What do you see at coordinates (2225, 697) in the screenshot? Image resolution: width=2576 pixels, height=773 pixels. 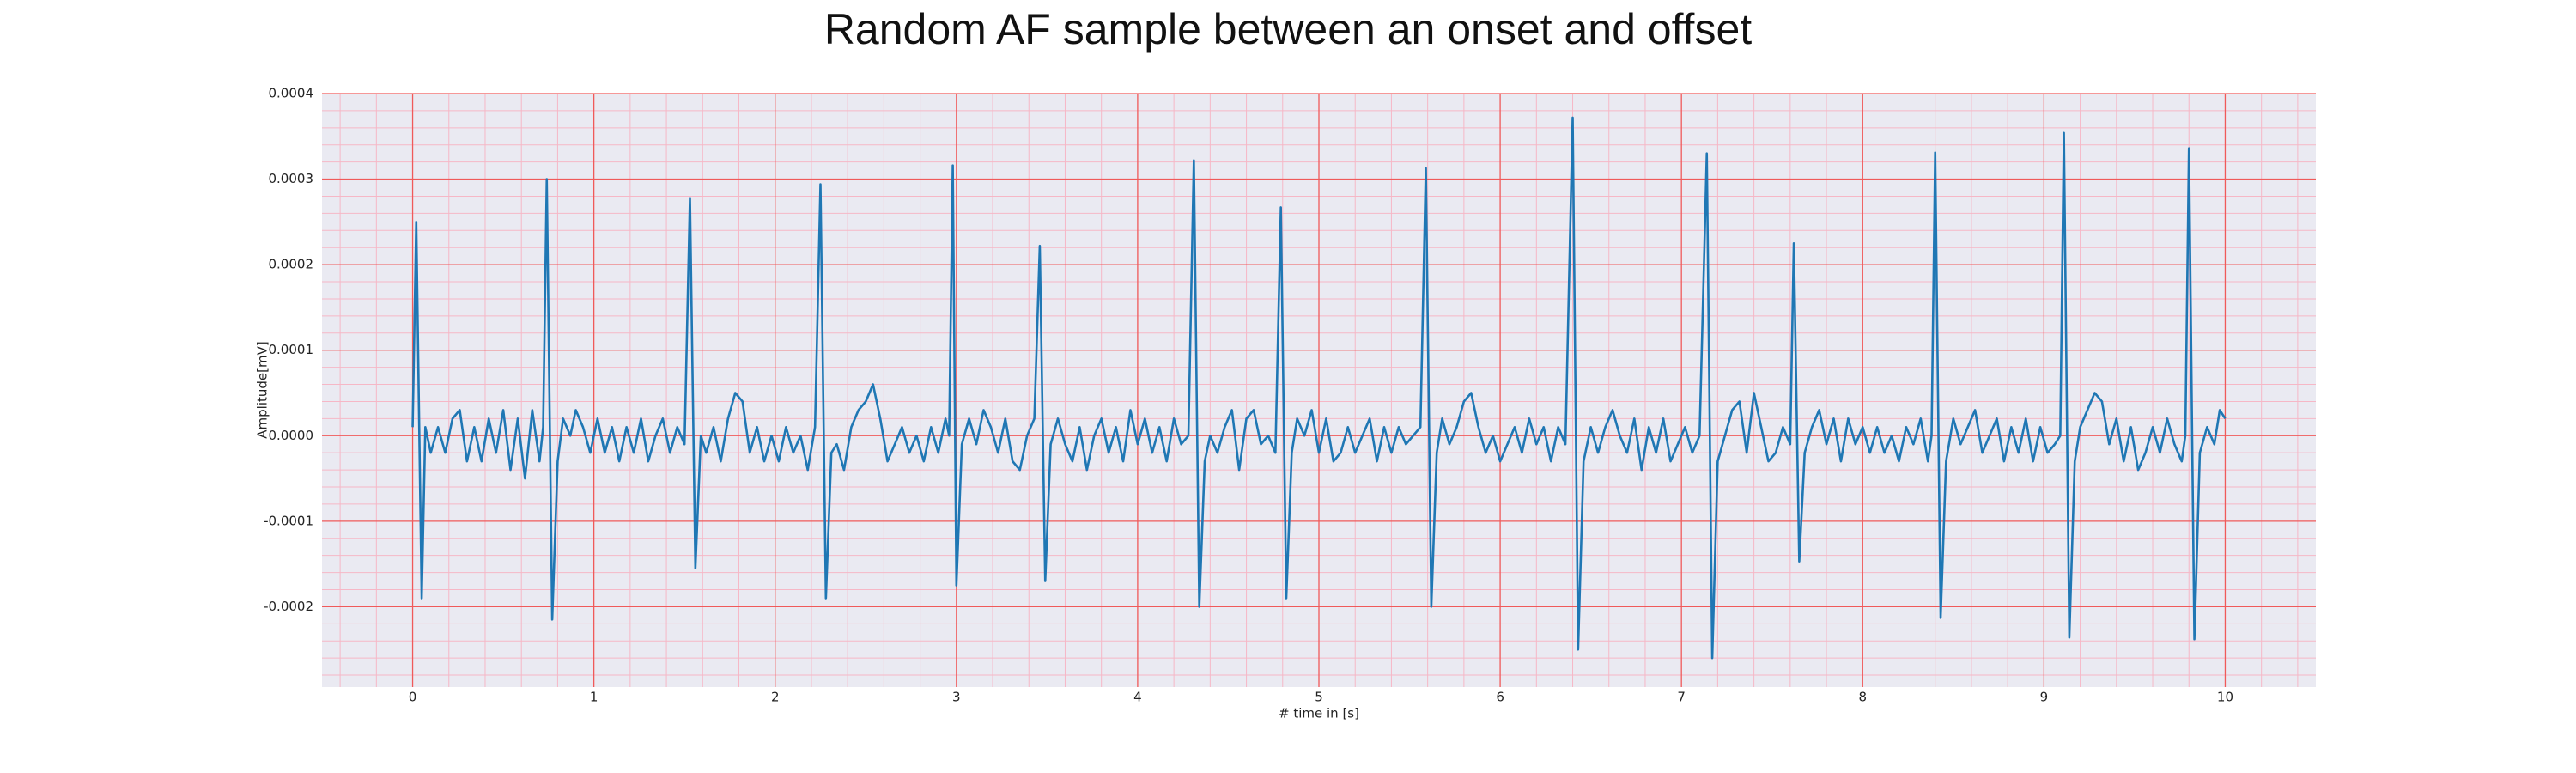 I see `x-tick-label: 10` at bounding box center [2225, 697].